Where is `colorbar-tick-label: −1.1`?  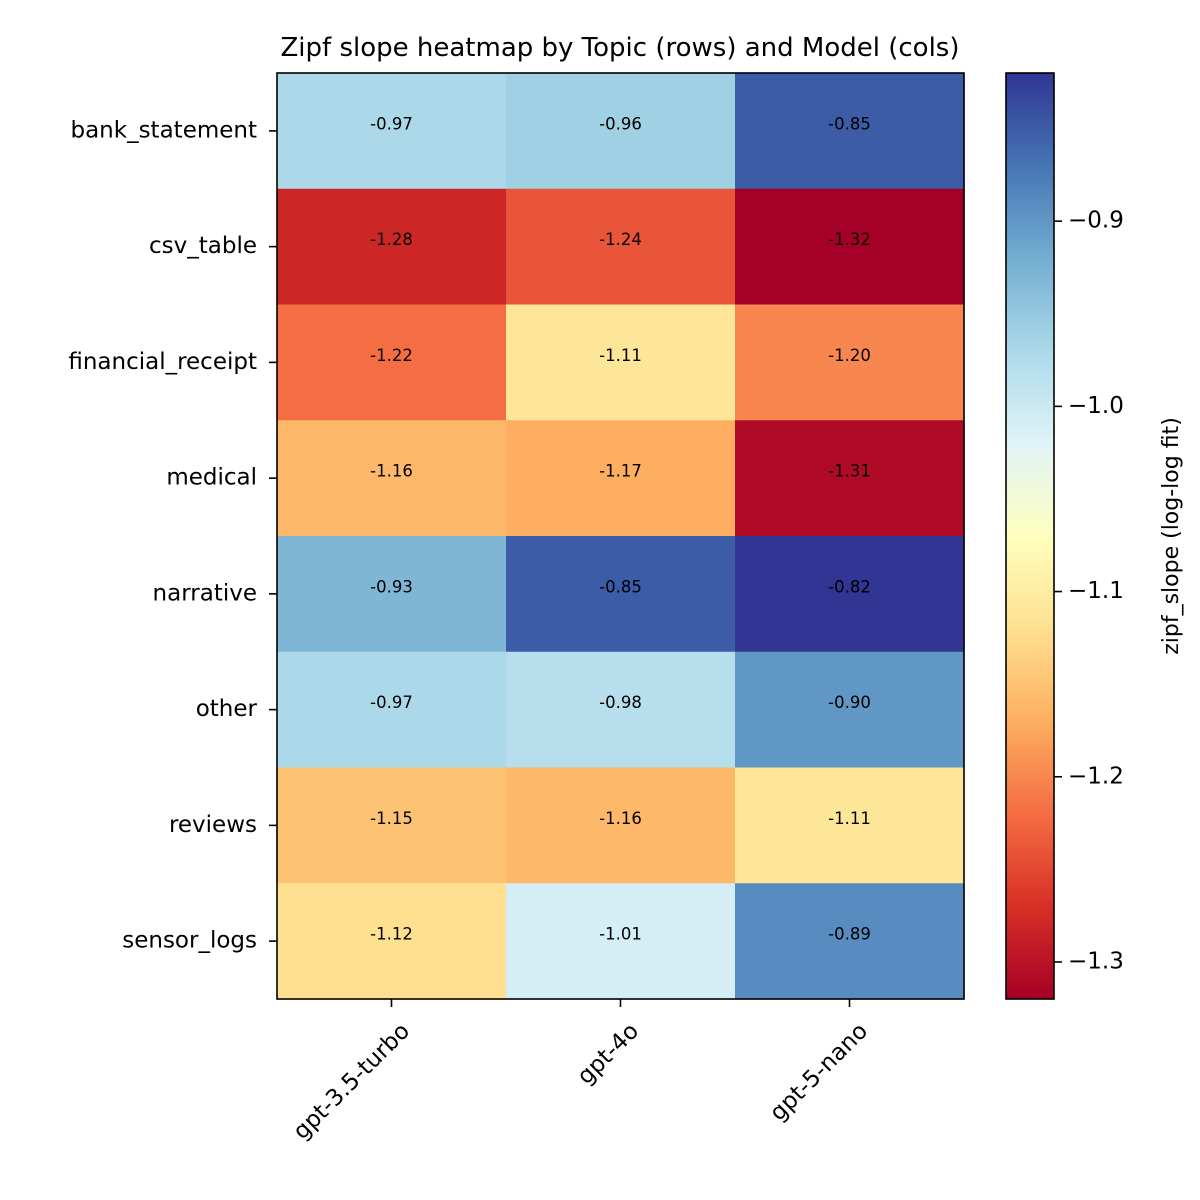
colorbar-tick-label: −1.1 is located at coordinates (1096, 591).